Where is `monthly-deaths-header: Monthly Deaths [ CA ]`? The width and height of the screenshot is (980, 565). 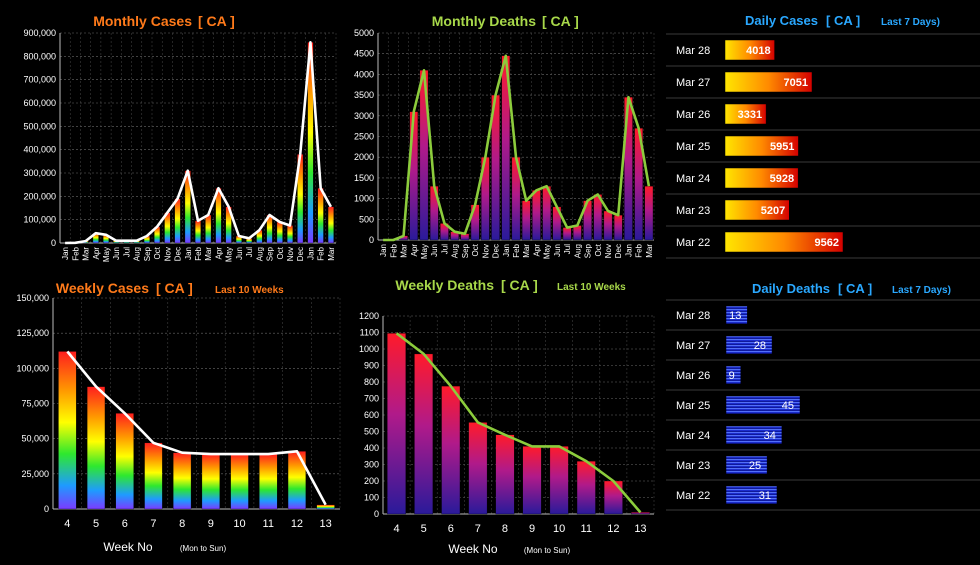
monthly-deaths-header: Monthly Deaths [ CA ] is located at coordinates (505, 21).